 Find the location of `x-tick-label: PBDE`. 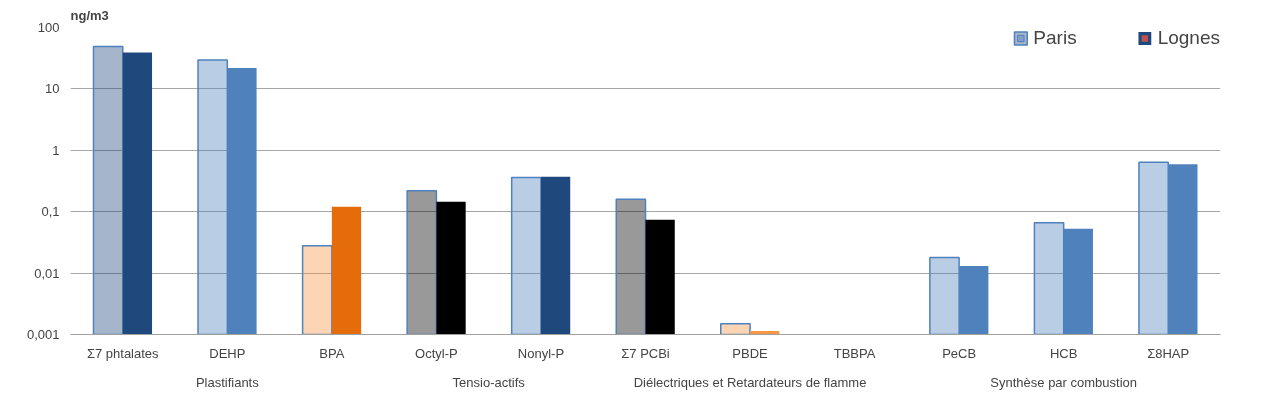

x-tick-label: PBDE is located at coordinates (750, 353).